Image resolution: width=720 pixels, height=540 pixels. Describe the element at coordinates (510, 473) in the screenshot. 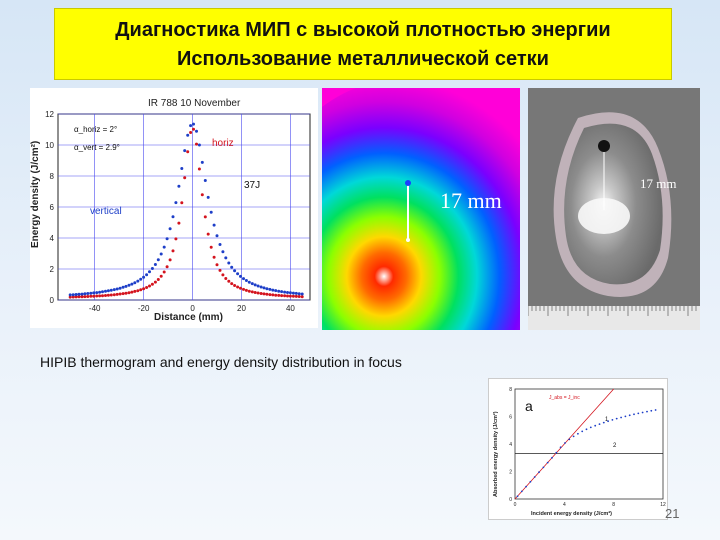

I see `right-y-tick-label: 2` at that location.